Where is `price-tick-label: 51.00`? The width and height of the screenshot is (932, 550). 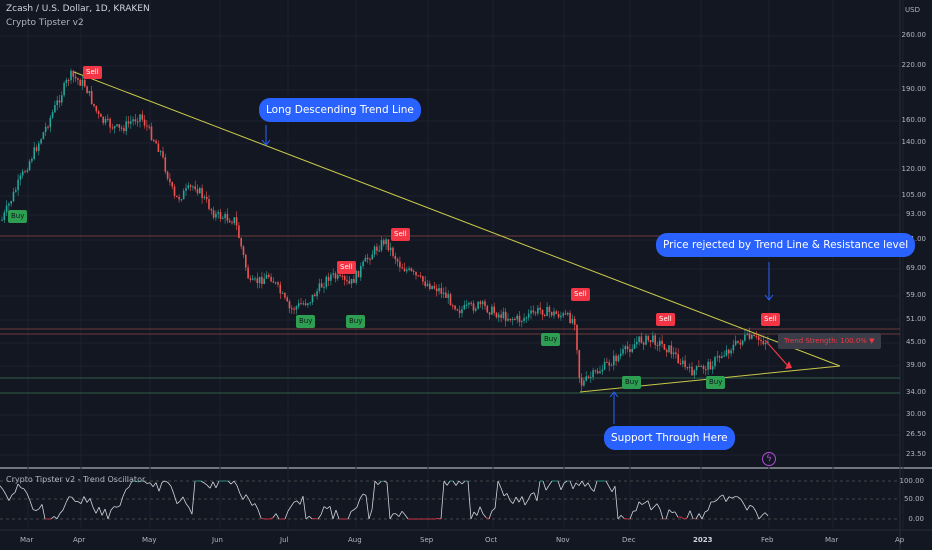
price-tick-label: 51.00 is located at coordinates (915, 319).